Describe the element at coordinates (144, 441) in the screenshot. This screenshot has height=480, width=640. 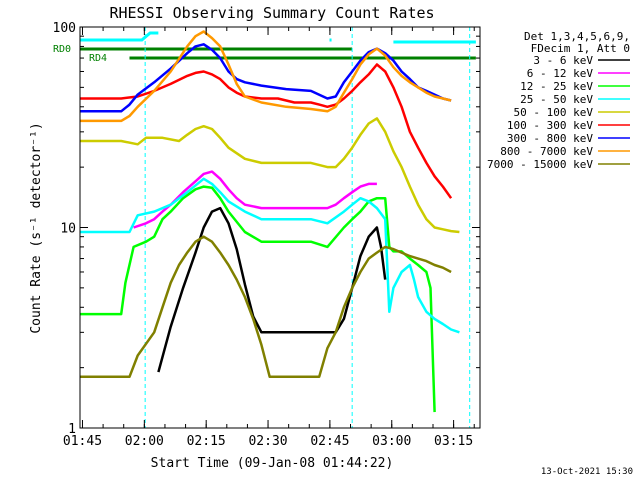
I see `x-tick-label: 02:00` at that location.